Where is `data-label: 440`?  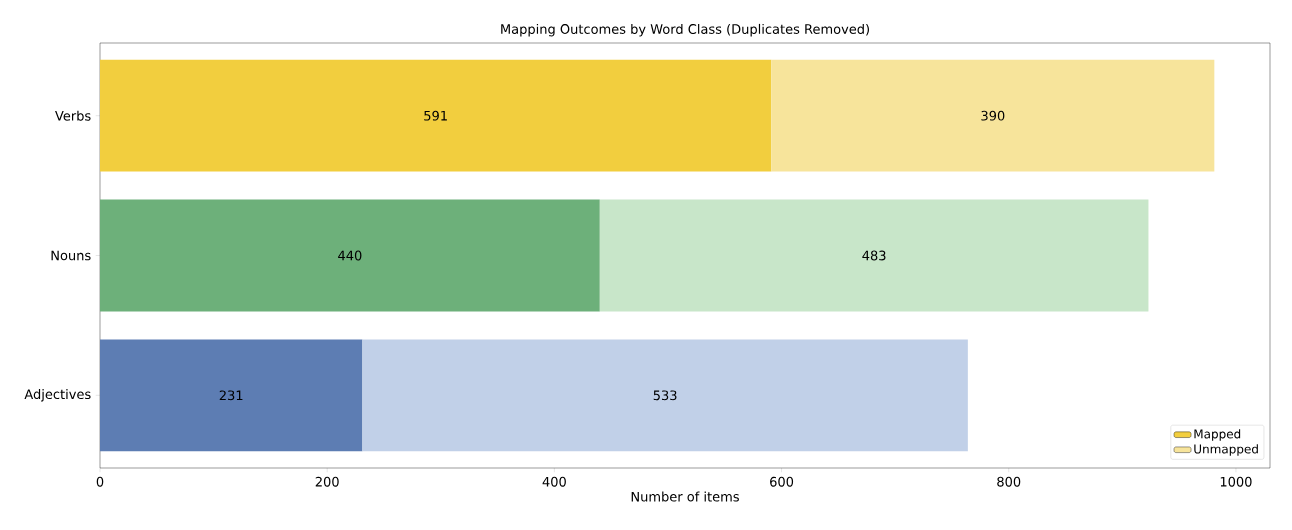 data-label: 440 is located at coordinates (350, 255).